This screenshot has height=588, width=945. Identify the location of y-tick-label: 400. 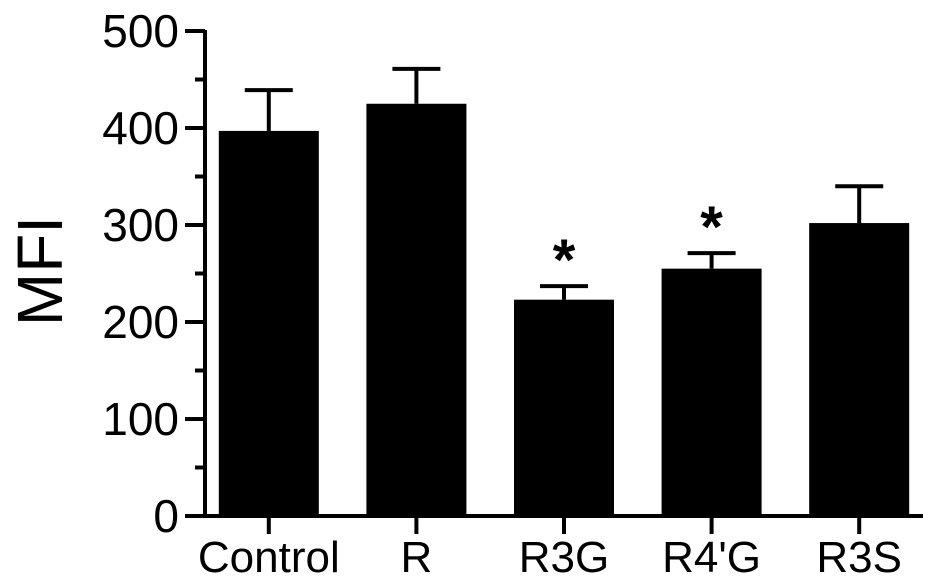
(140, 128).